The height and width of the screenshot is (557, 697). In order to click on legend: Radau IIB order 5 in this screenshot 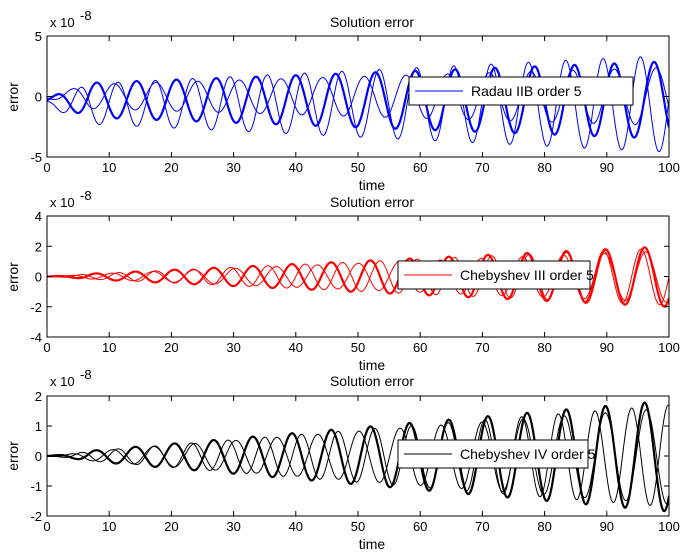, I will do `click(521, 91)`.